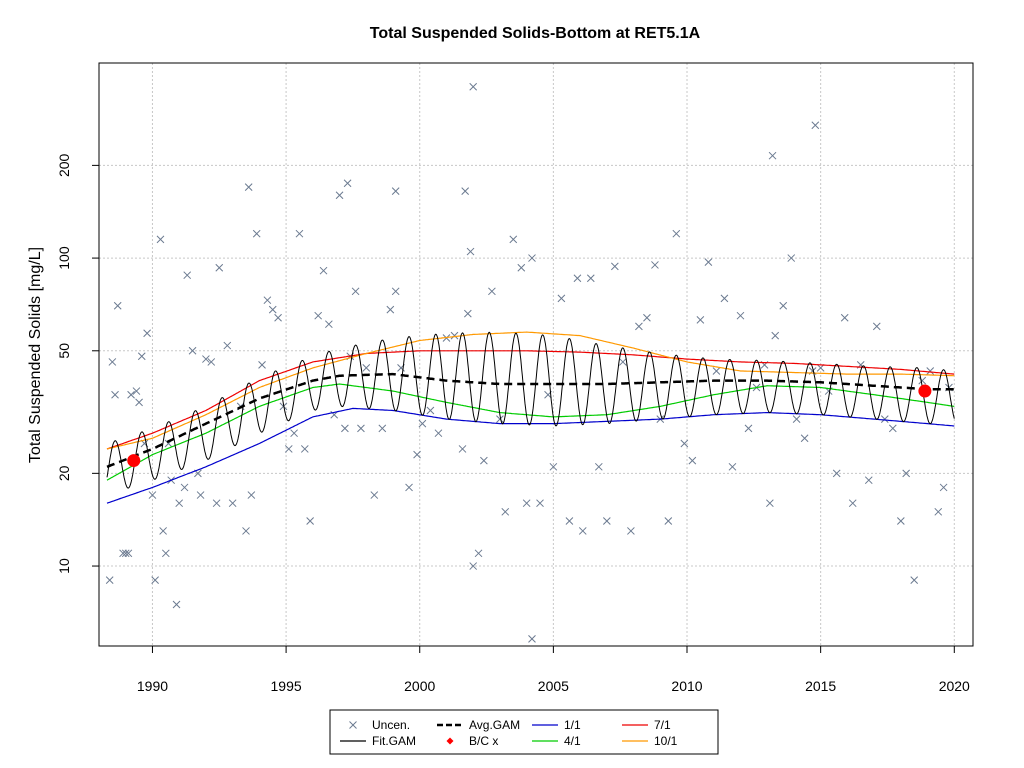 The image size is (1024, 768). Describe the element at coordinates (535, 33) in the screenshot. I see `chart-title: Total Suspended Solids-Bottom at RET5.1A` at that location.